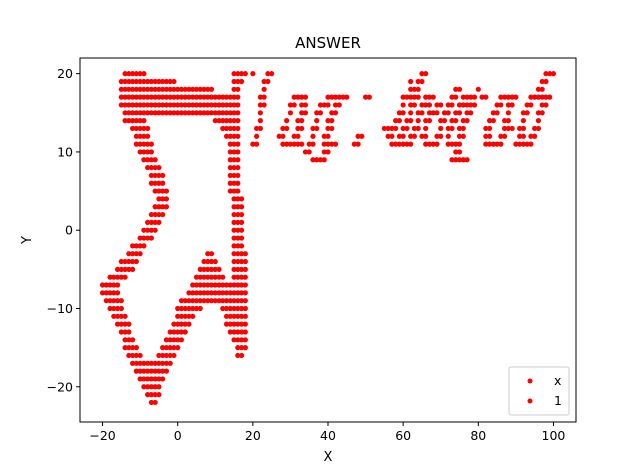 This screenshot has width=640, height=473. I want to click on x-tick-label: 40, so click(328, 435).